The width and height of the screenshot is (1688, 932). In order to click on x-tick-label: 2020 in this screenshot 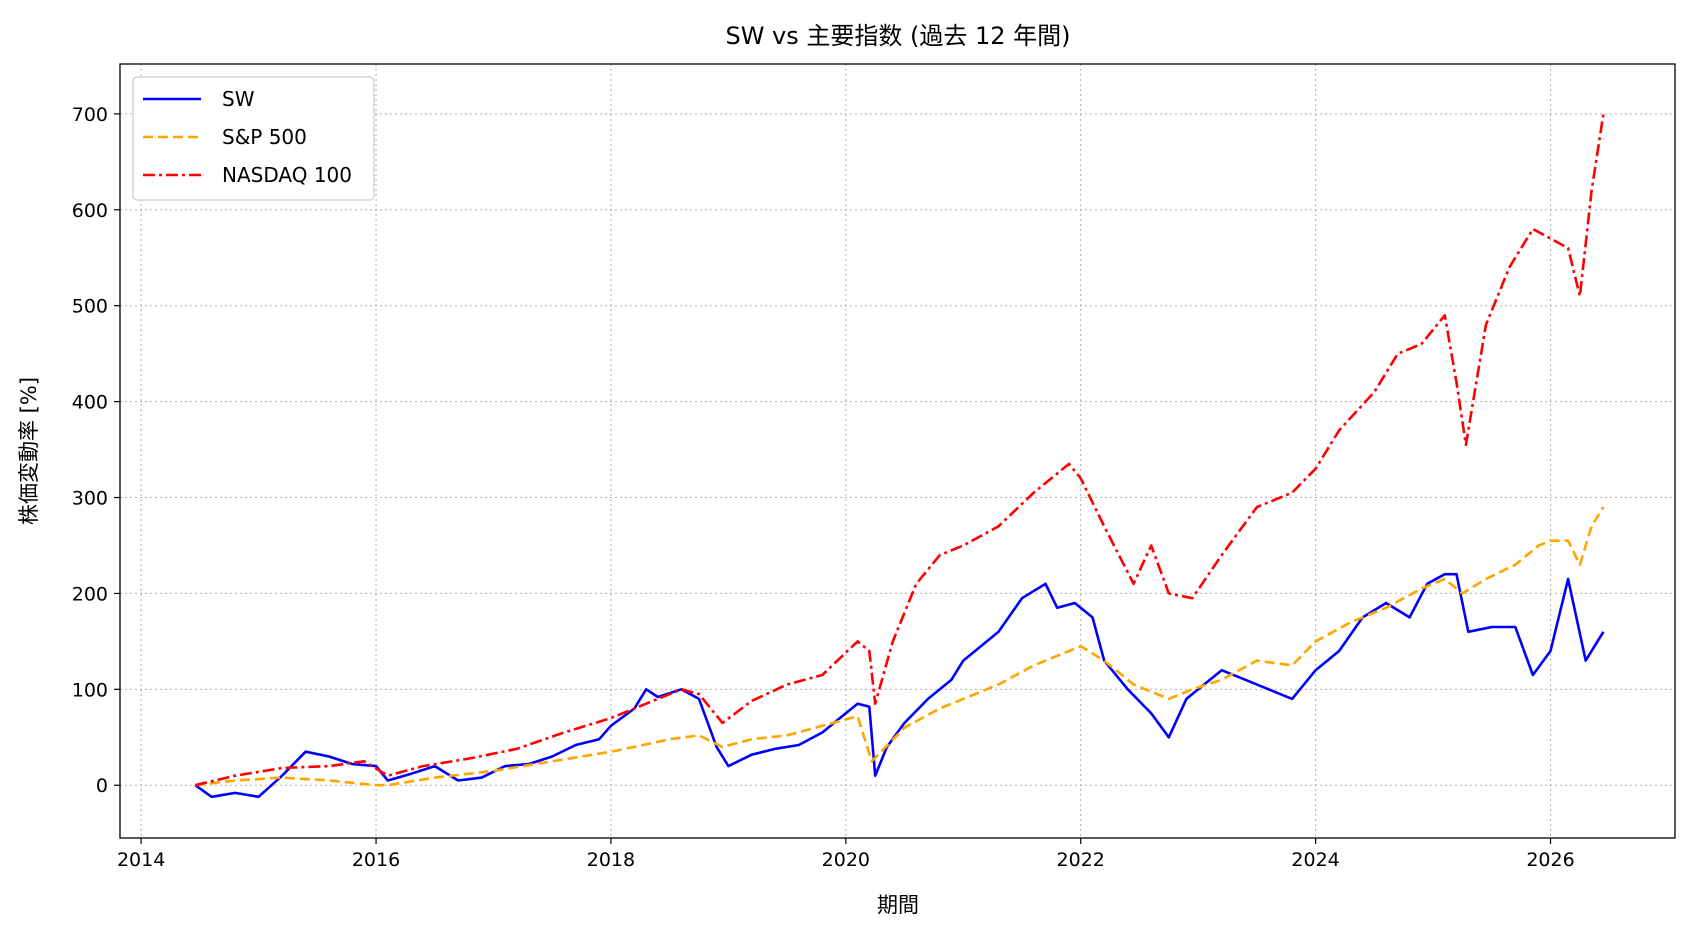, I will do `click(846, 860)`.